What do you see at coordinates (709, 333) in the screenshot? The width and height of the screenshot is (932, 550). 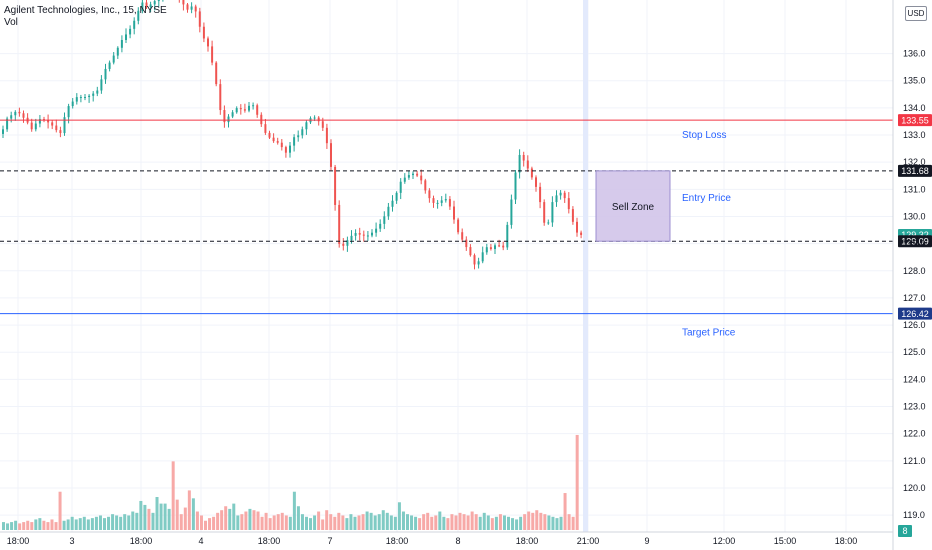 I see `annotation-target: Target Price` at bounding box center [709, 333].